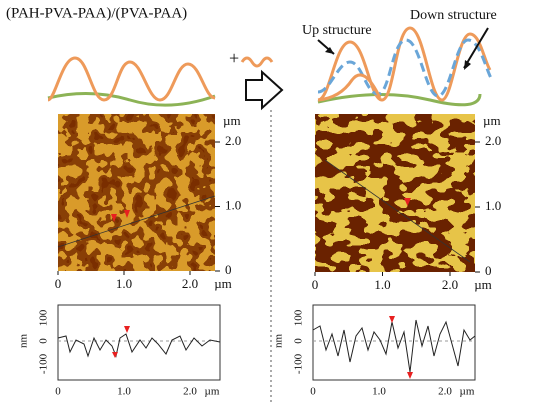  Describe the element at coordinates (264, 90) in the screenshot. I see `arrow` at that location.